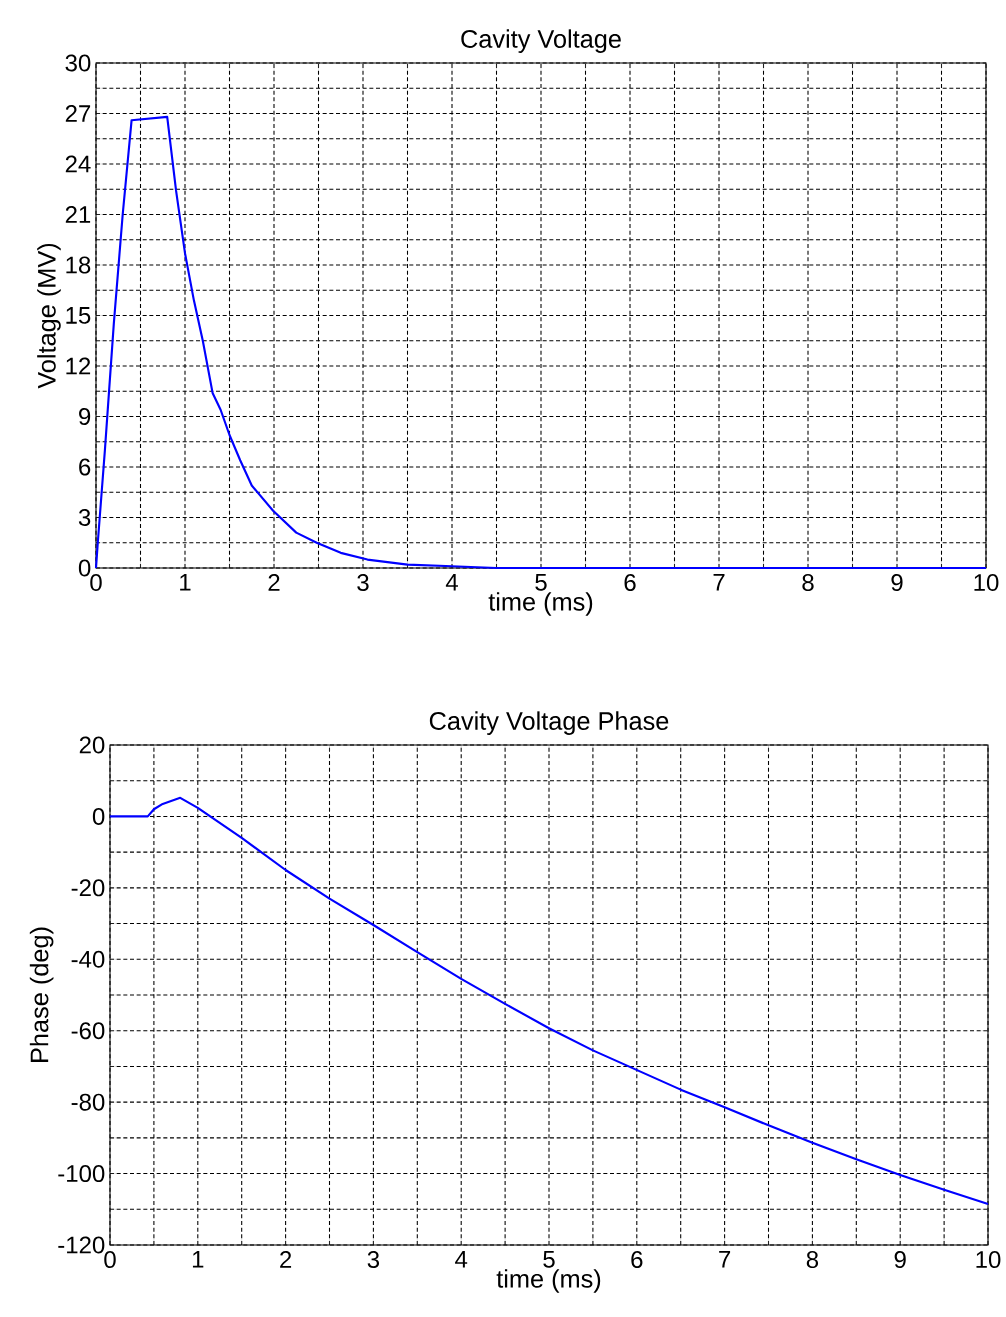 Image resolution: width=1006 pixels, height=1317 pixels. I want to click on y-tick-label: -40, so click(88, 959).